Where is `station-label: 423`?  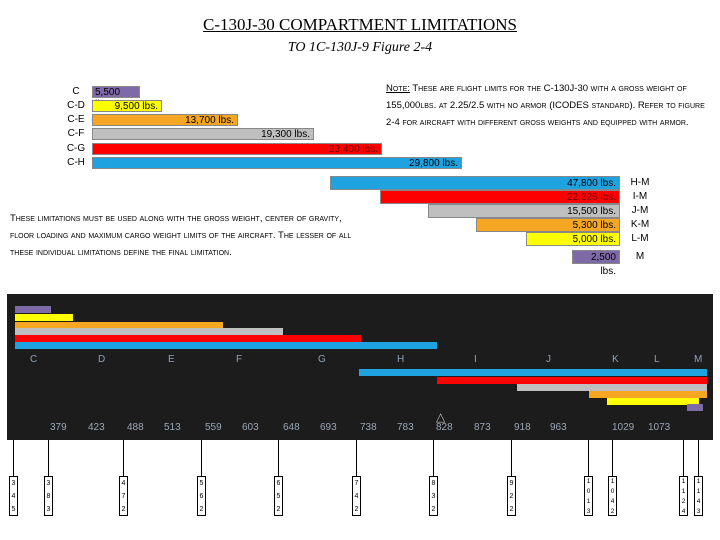
station-label: 423 is located at coordinates (96, 427).